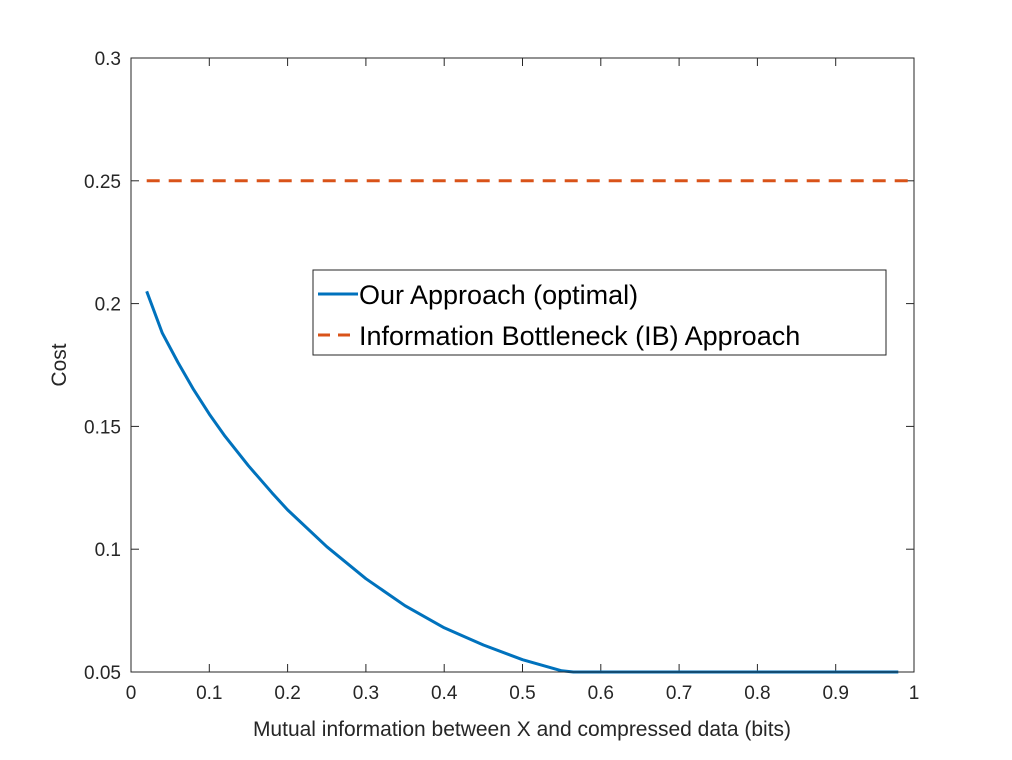  What do you see at coordinates (757, 693) in the screenshot?
I see `x-tick-label: 0.8` at bounding box center [757, 693].